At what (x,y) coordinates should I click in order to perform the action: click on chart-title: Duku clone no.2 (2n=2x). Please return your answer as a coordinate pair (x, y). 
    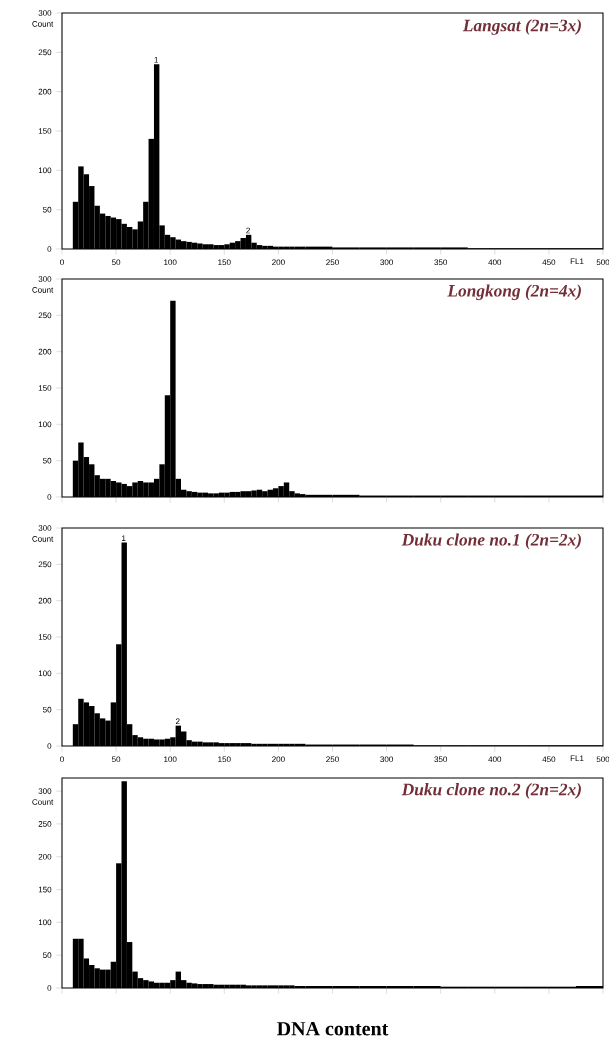
    Looking at the image, I should click on (491, 791).